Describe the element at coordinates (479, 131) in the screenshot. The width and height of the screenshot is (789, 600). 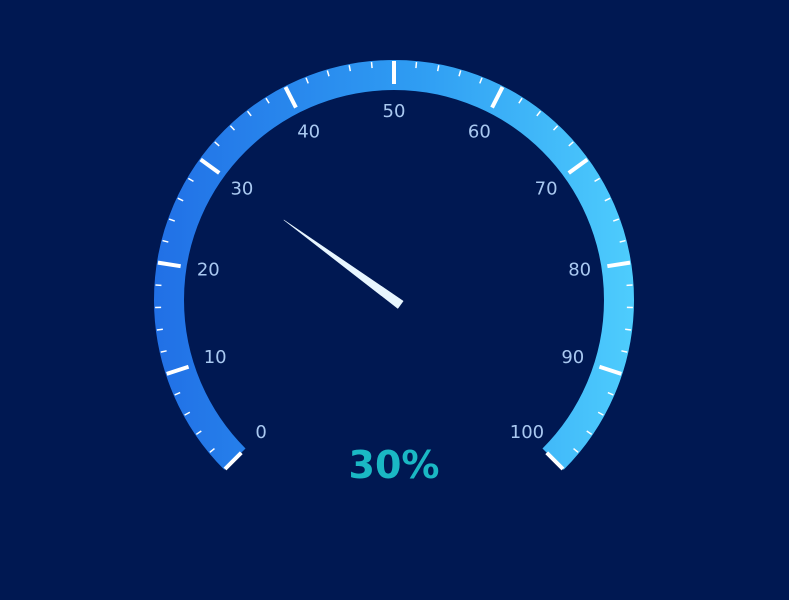
I see `tick-label: 60` at that location.